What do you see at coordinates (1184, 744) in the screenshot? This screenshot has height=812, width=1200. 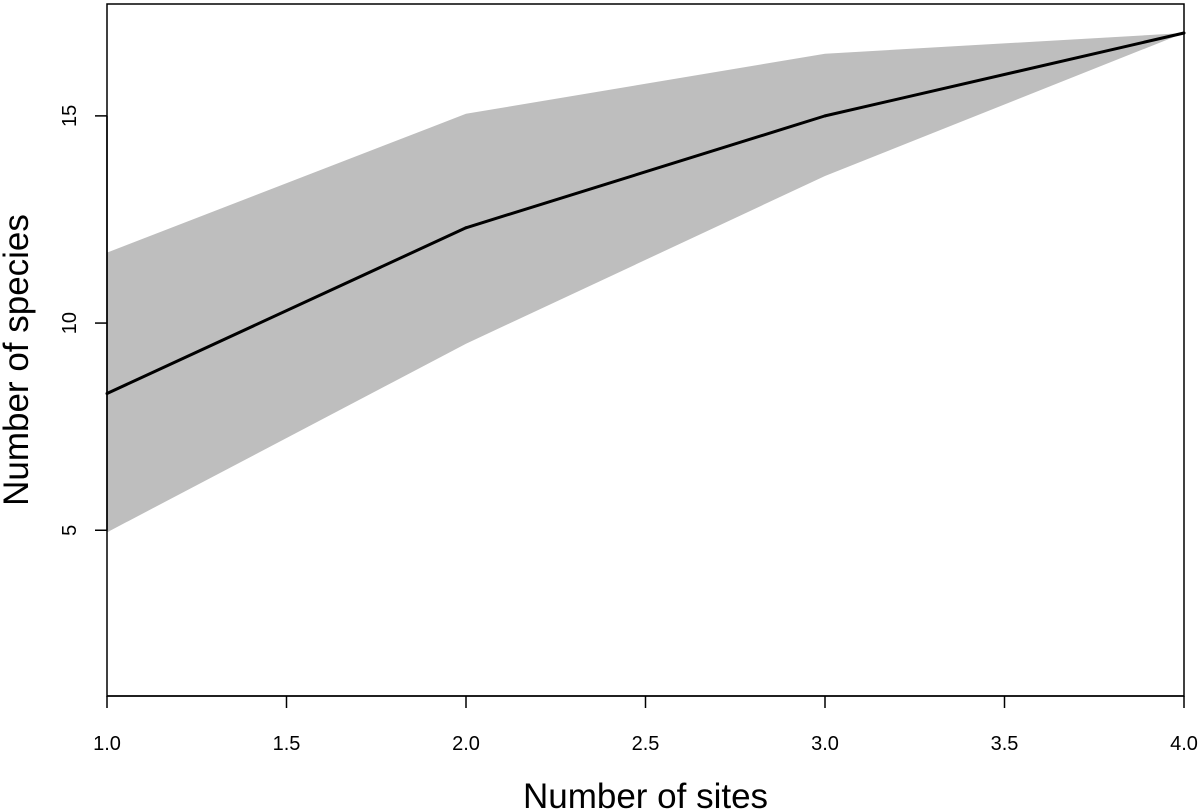 I see `x-tick-label: 4.0` at bounding box center [1184, 744].